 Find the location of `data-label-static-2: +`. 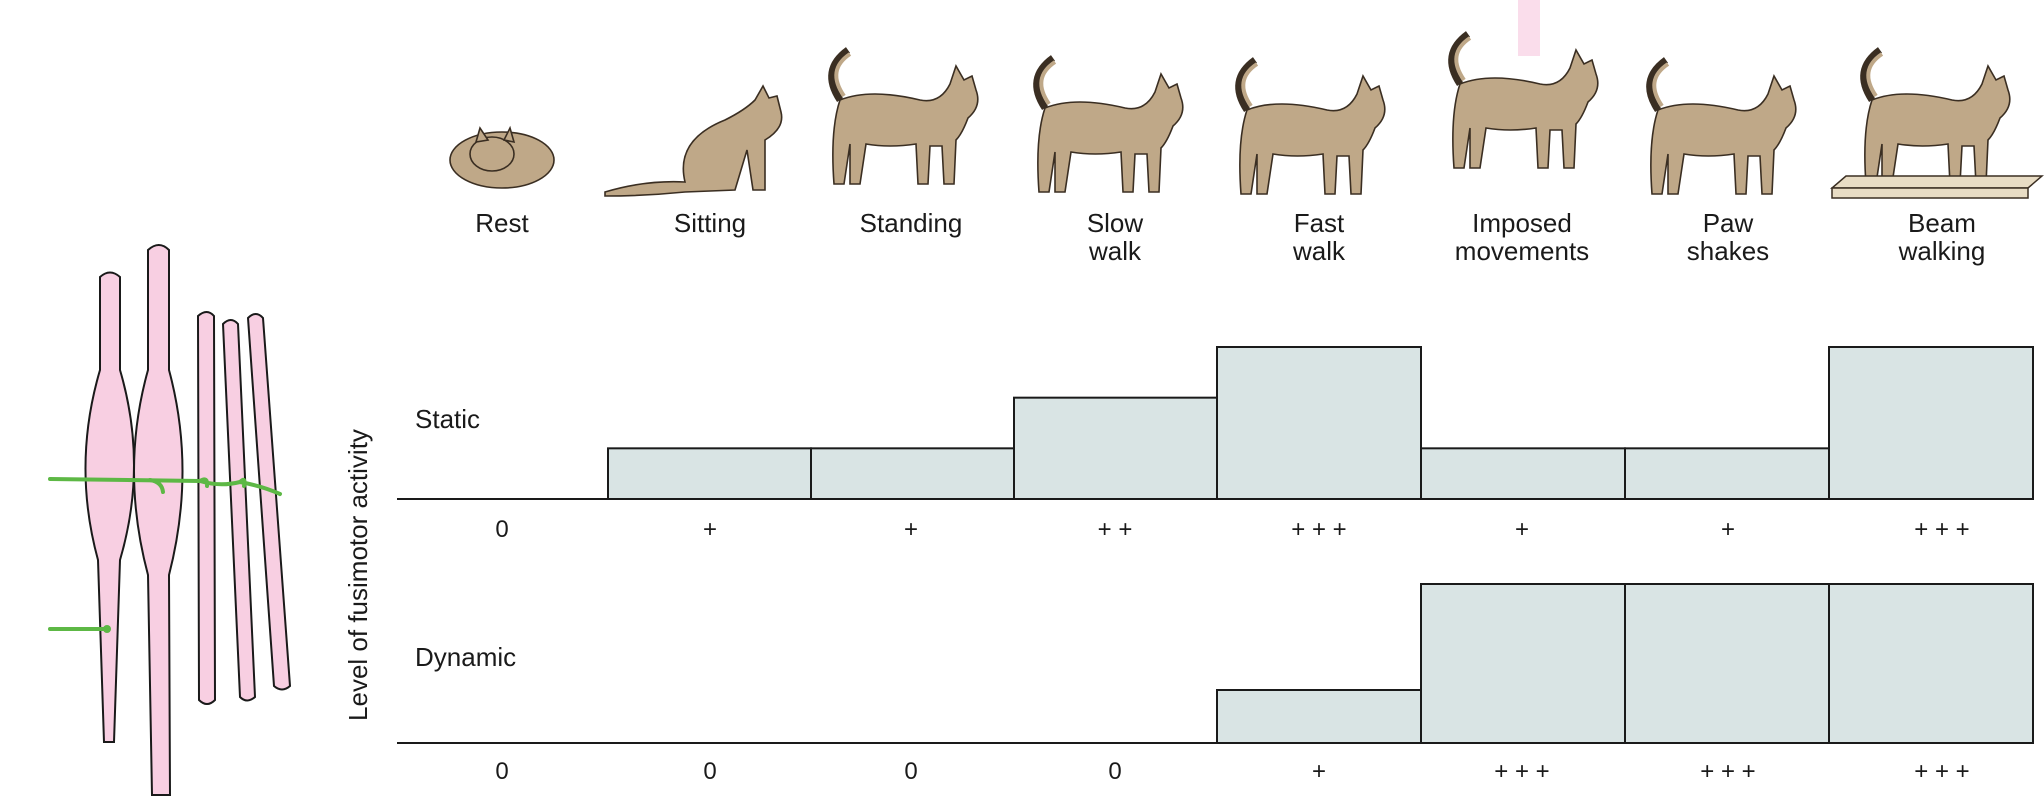

data-label-static-2: + is located at coordinates (710, 529).